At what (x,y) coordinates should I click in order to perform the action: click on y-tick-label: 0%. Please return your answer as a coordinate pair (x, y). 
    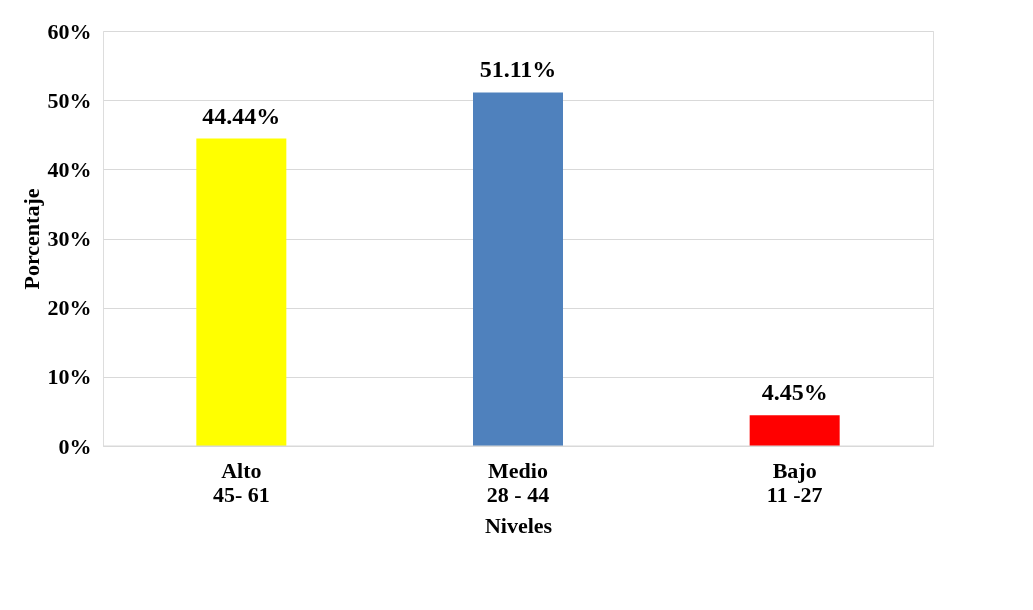
    Looking at the image, I should click on (75, 446).